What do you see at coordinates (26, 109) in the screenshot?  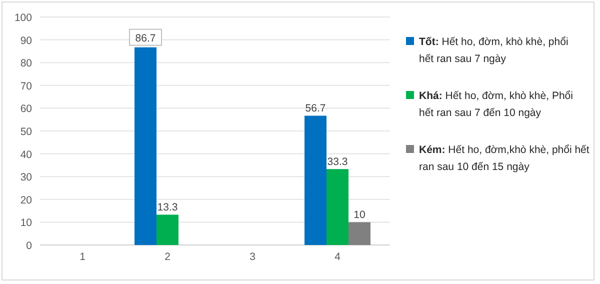 I see `y-tick-label: 60` at bounding box center [26, 109].